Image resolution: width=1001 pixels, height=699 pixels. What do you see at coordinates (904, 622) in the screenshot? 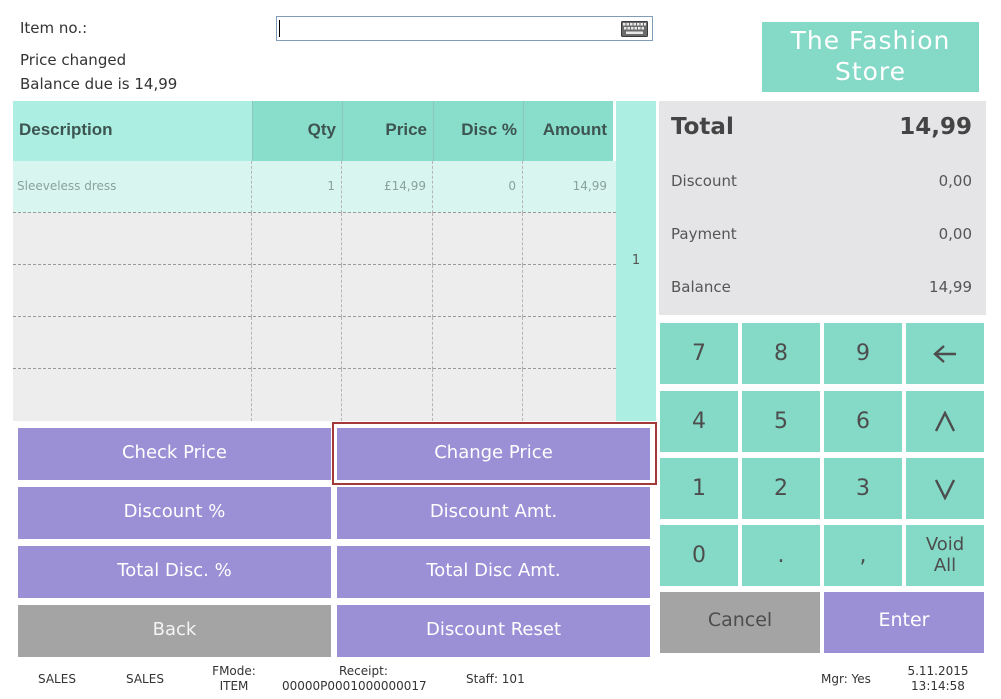
I see `enter-button: Enter` at bounding box center [904, 622].